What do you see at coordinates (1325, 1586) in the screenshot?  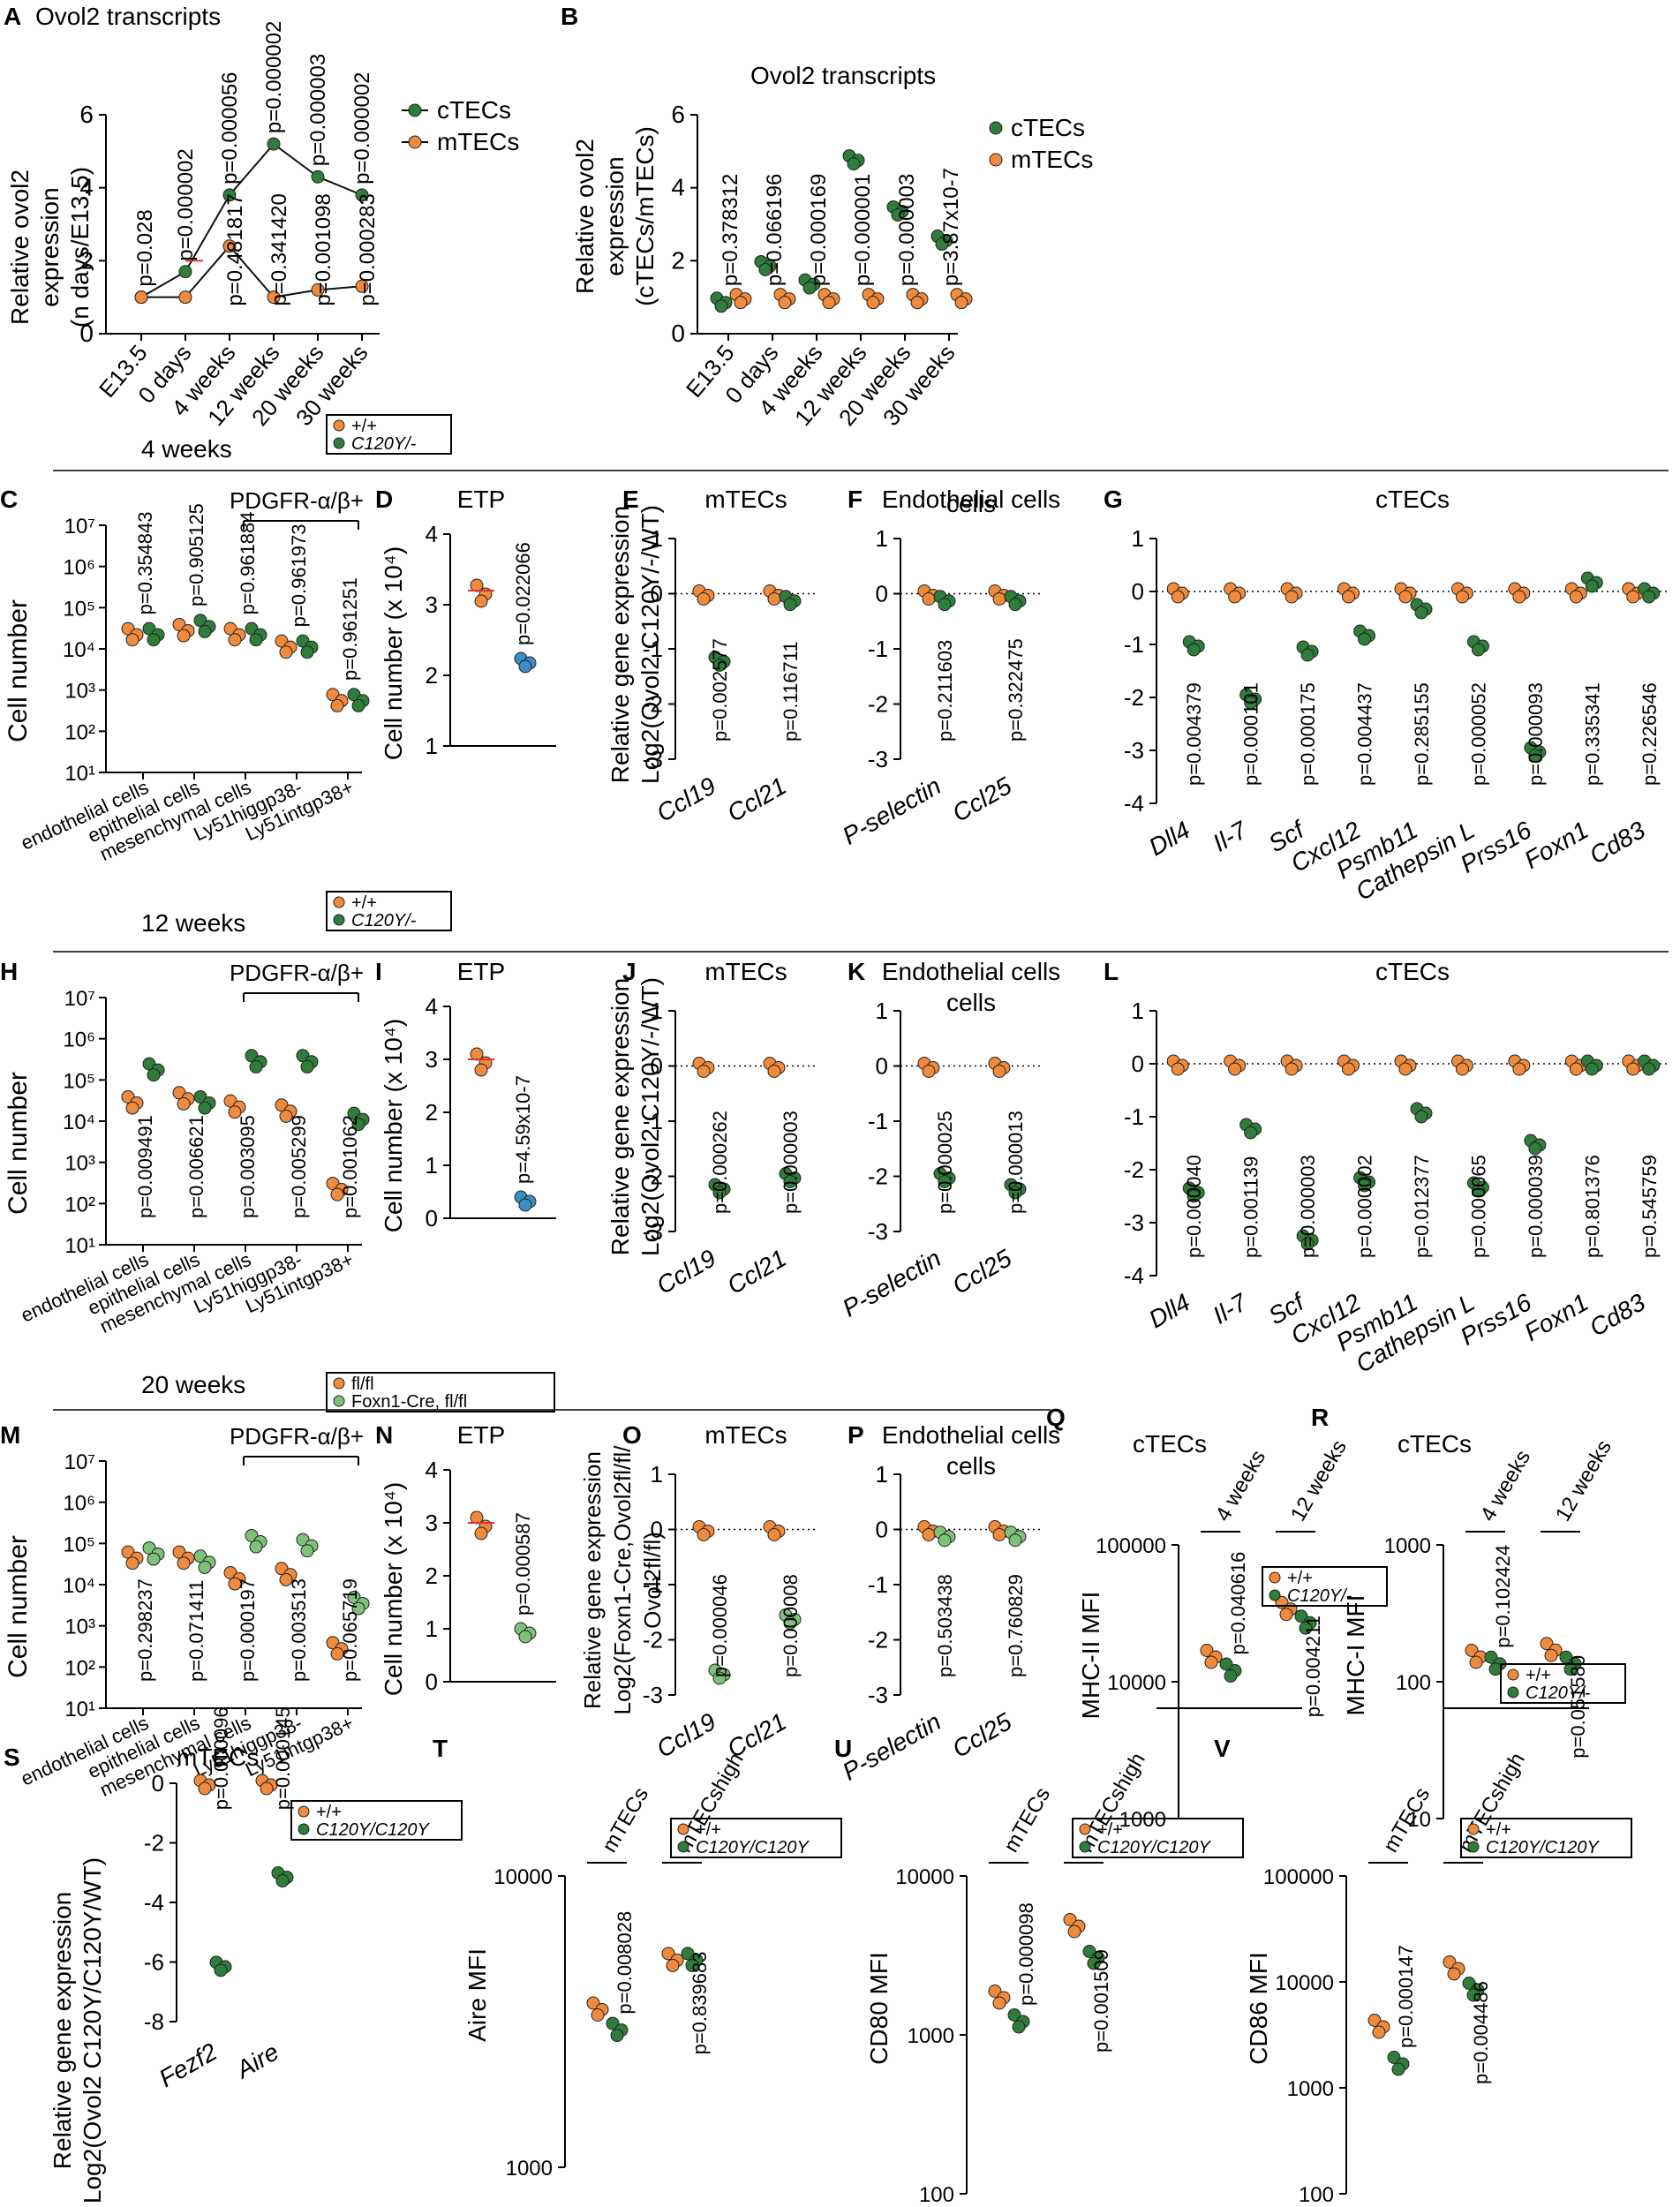 I see `legend-Q-box` at bounding box center [1325, 1586].